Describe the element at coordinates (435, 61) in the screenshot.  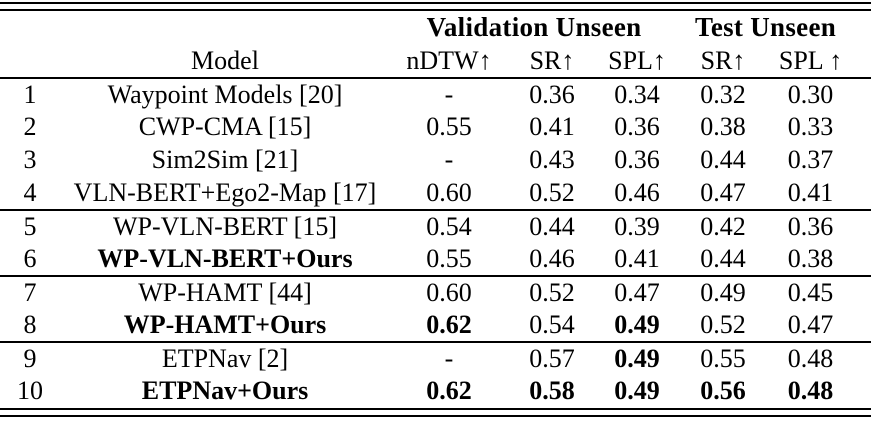
I see `column-header-row: Model nDTW↑ SR↑ SPL↑ SR↑ SPL ↑` at that location.